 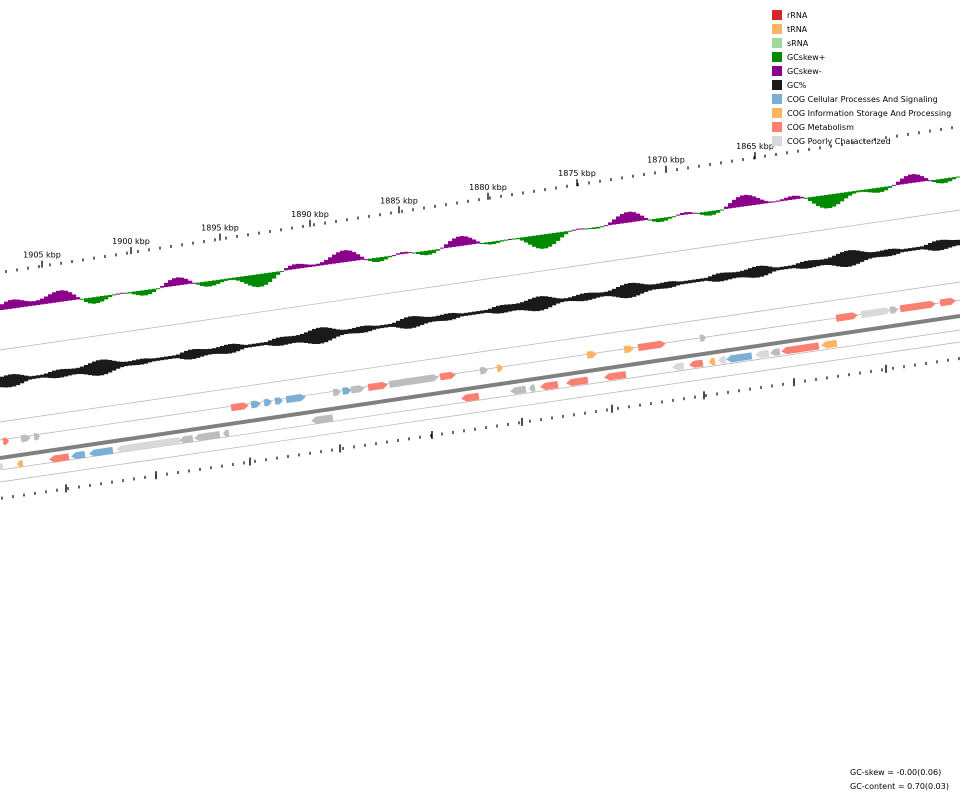 What do you see at coordinates (866, 85) in the screenshot?
I see `legend-item: GC%` at bounding box center [866, 85].